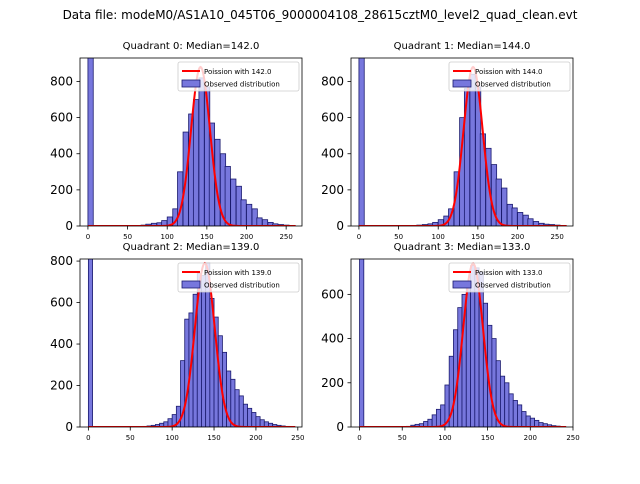  What do you see at coordinates (191, 46) in the screenshot?
I see `quadrant-0-title: Quadrant 0: Median=142.0` at bounding box center [191, 46].